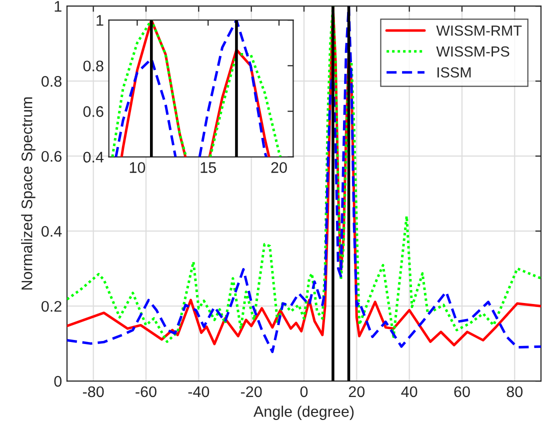 The image size is (547, 437). What do you see at coordinates (514, 392) in the screenshot?
I see `x-tick-label: 80` at bounding box center [514, 392].